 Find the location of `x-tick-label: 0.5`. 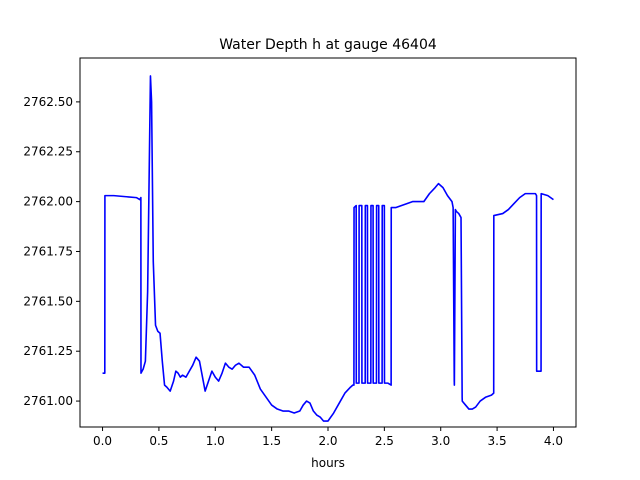

x-tick-label: 0.5 is located at coordinates (158, 441).